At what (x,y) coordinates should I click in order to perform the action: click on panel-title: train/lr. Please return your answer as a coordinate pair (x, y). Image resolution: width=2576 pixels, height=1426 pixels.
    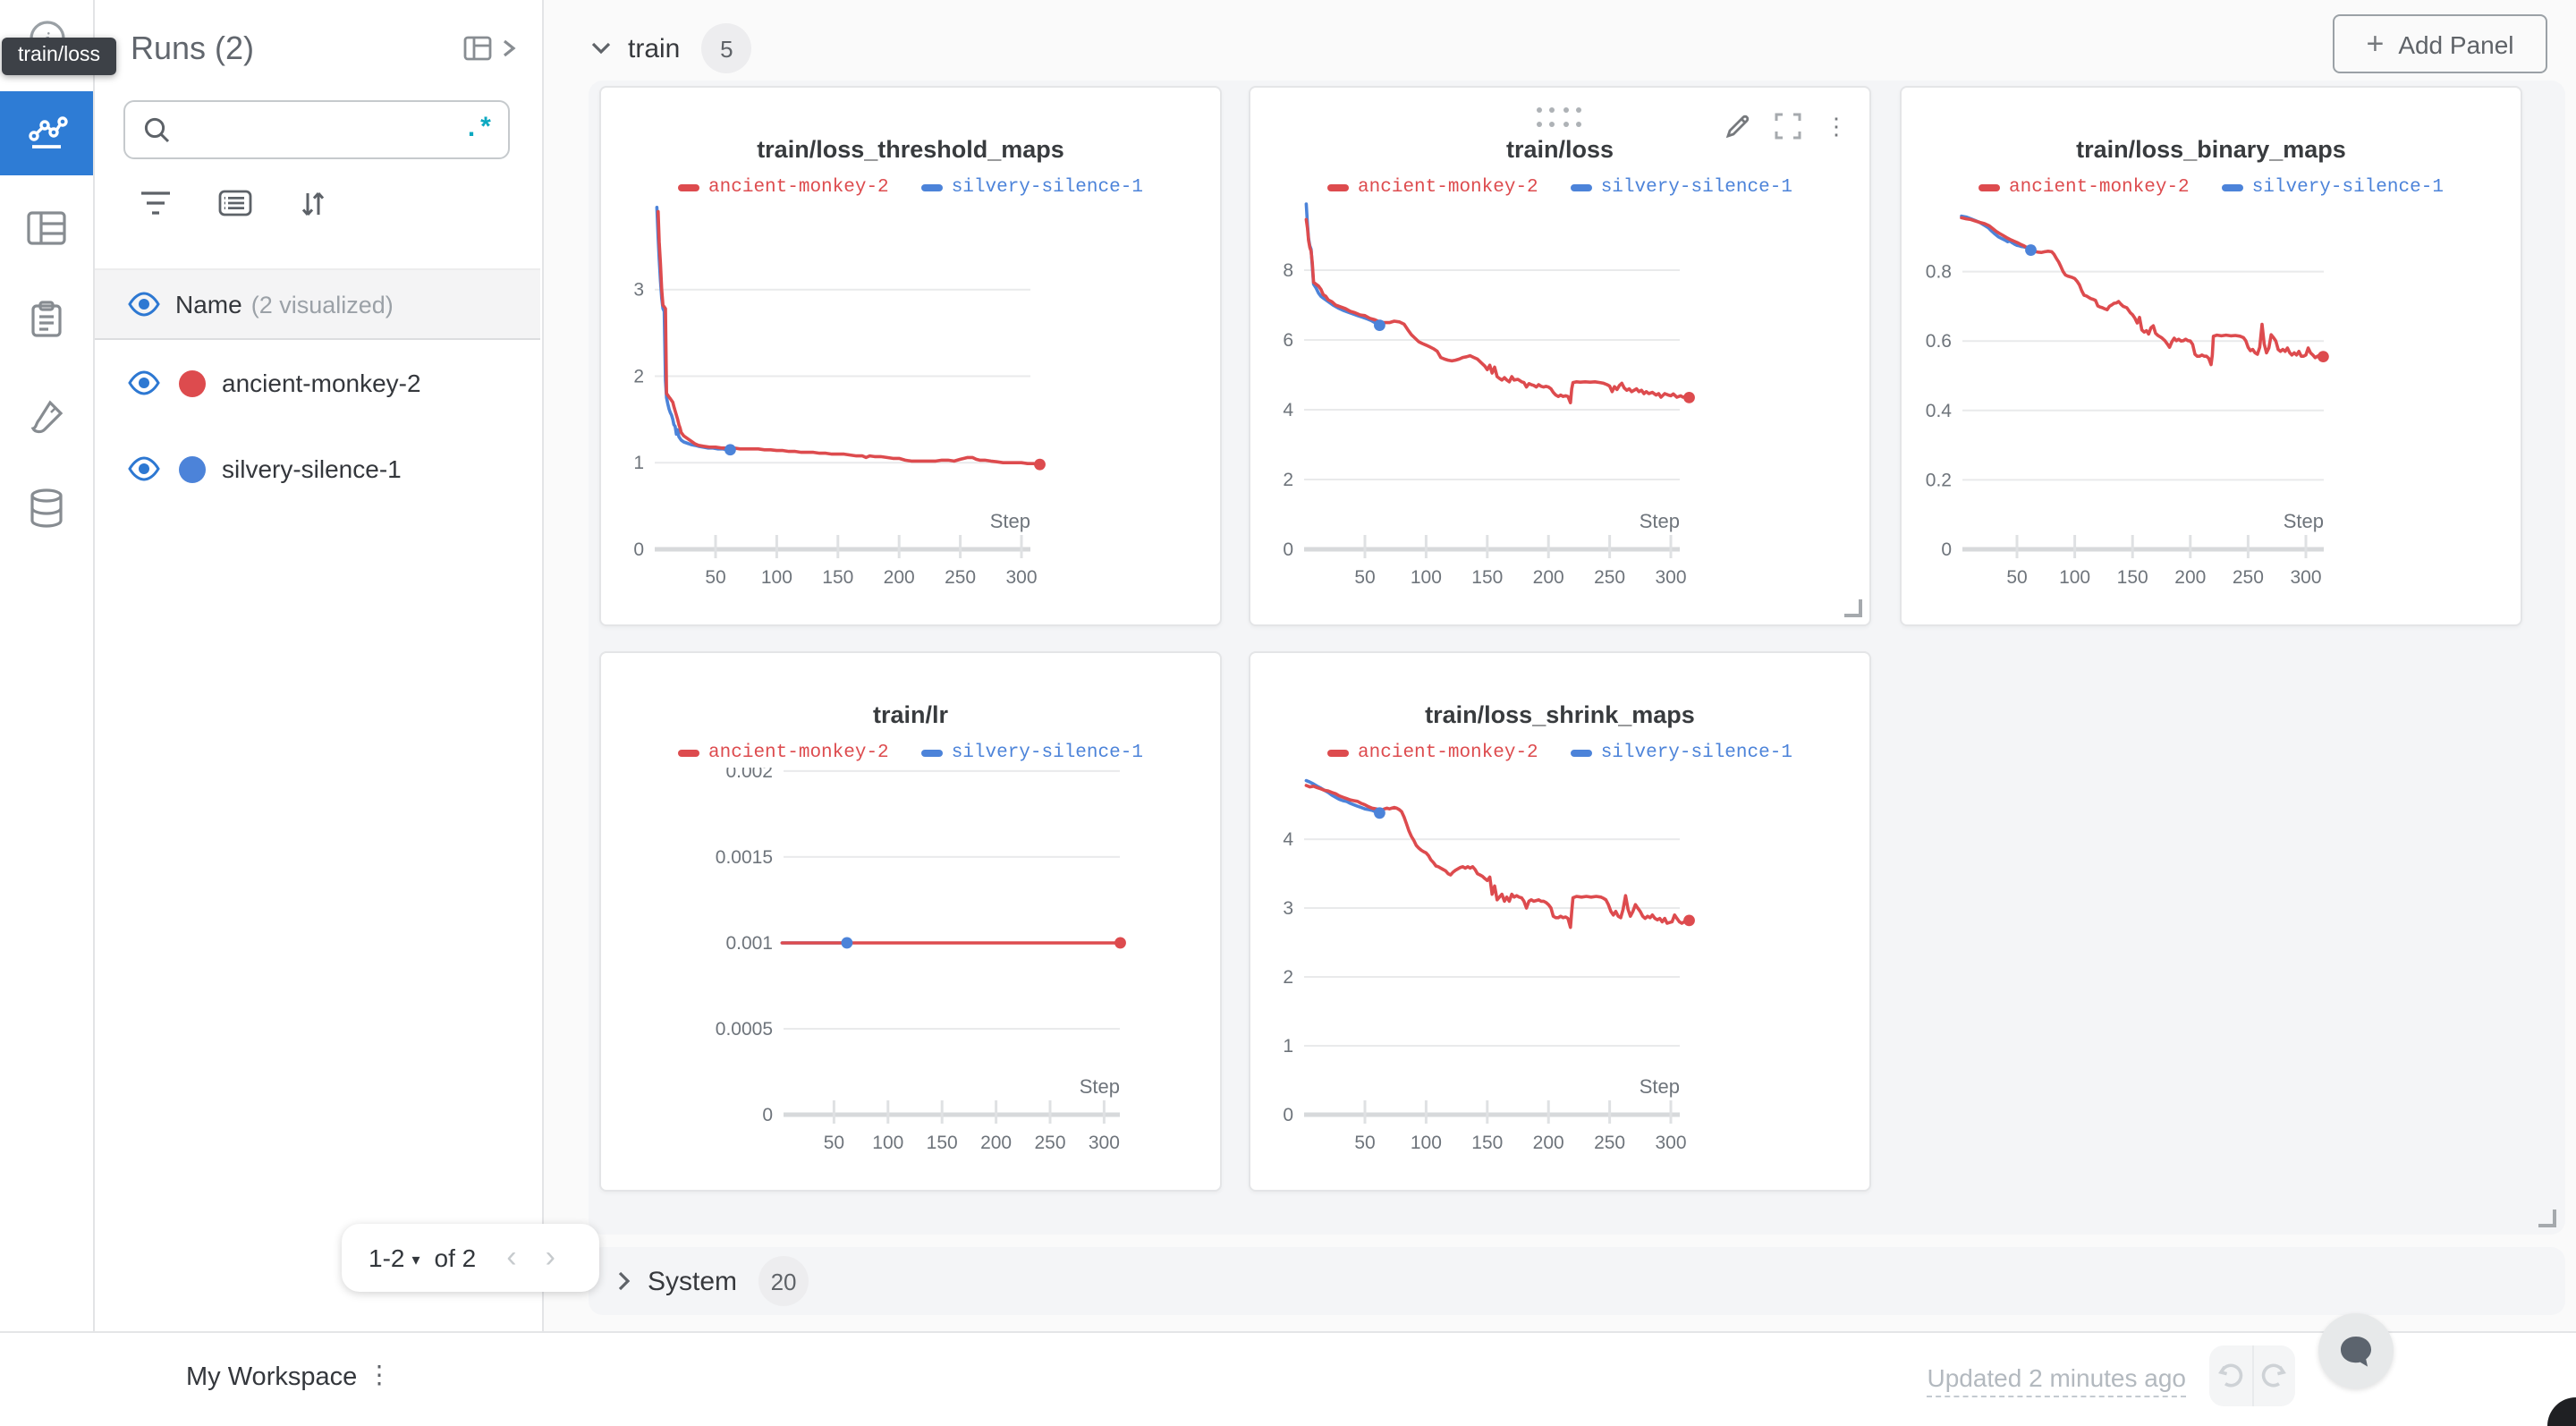
    Looking at the image, I should click on (910, 715).